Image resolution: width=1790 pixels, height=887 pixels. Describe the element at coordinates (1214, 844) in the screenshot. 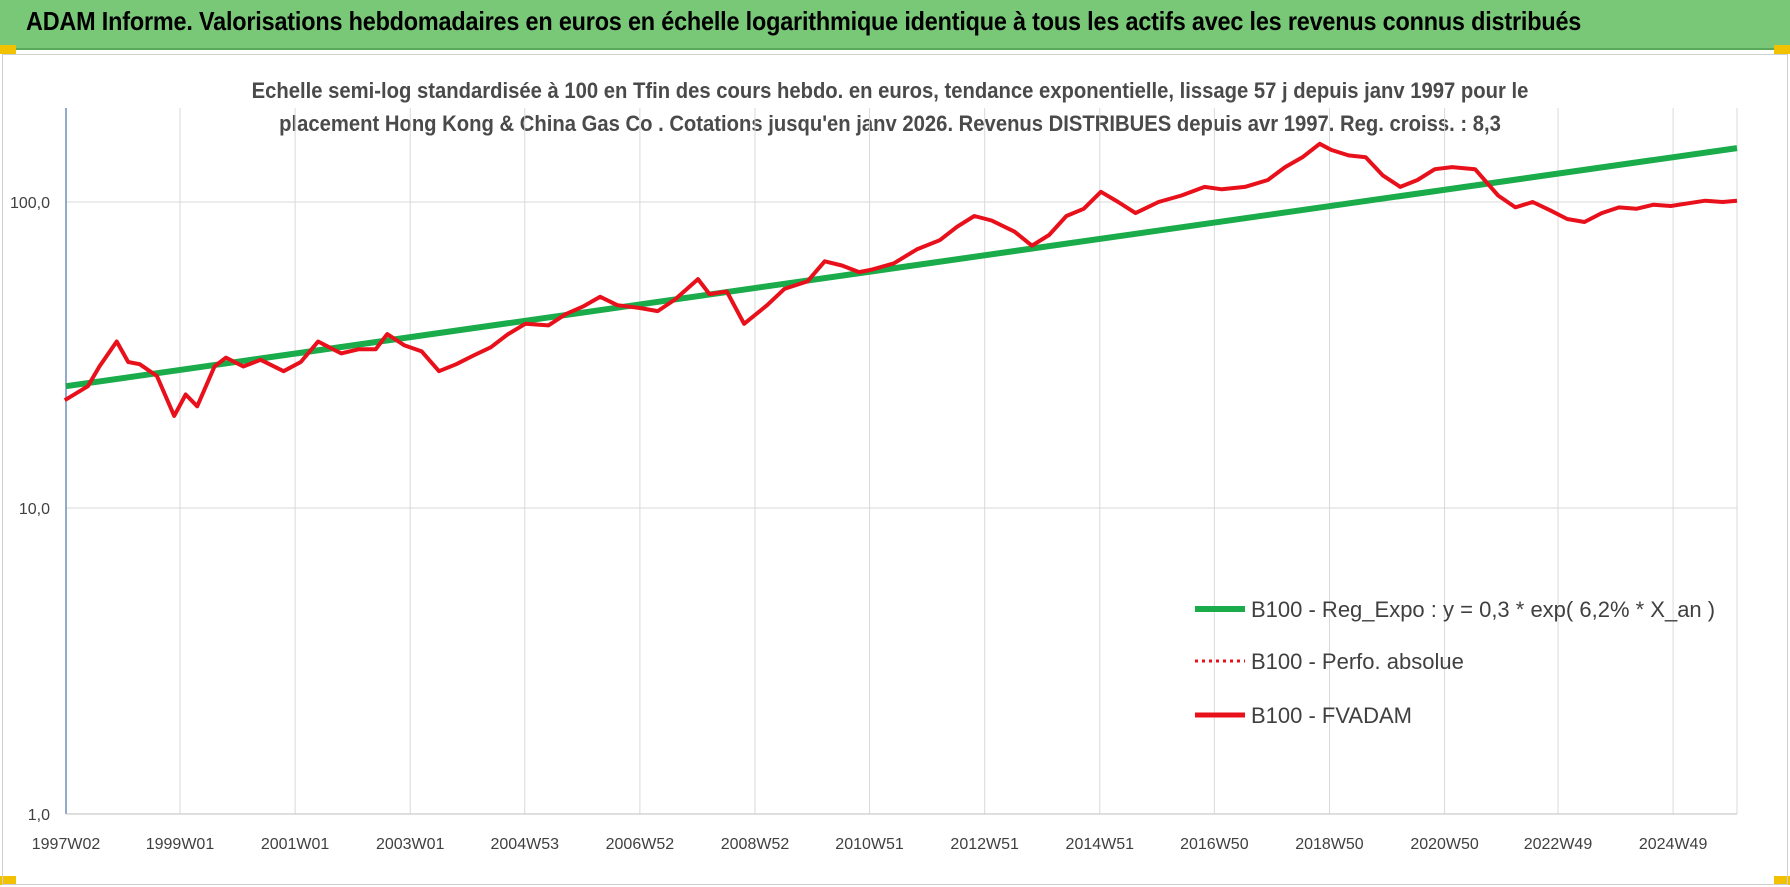

I see `x-tick-label: 2016W50` at that location.